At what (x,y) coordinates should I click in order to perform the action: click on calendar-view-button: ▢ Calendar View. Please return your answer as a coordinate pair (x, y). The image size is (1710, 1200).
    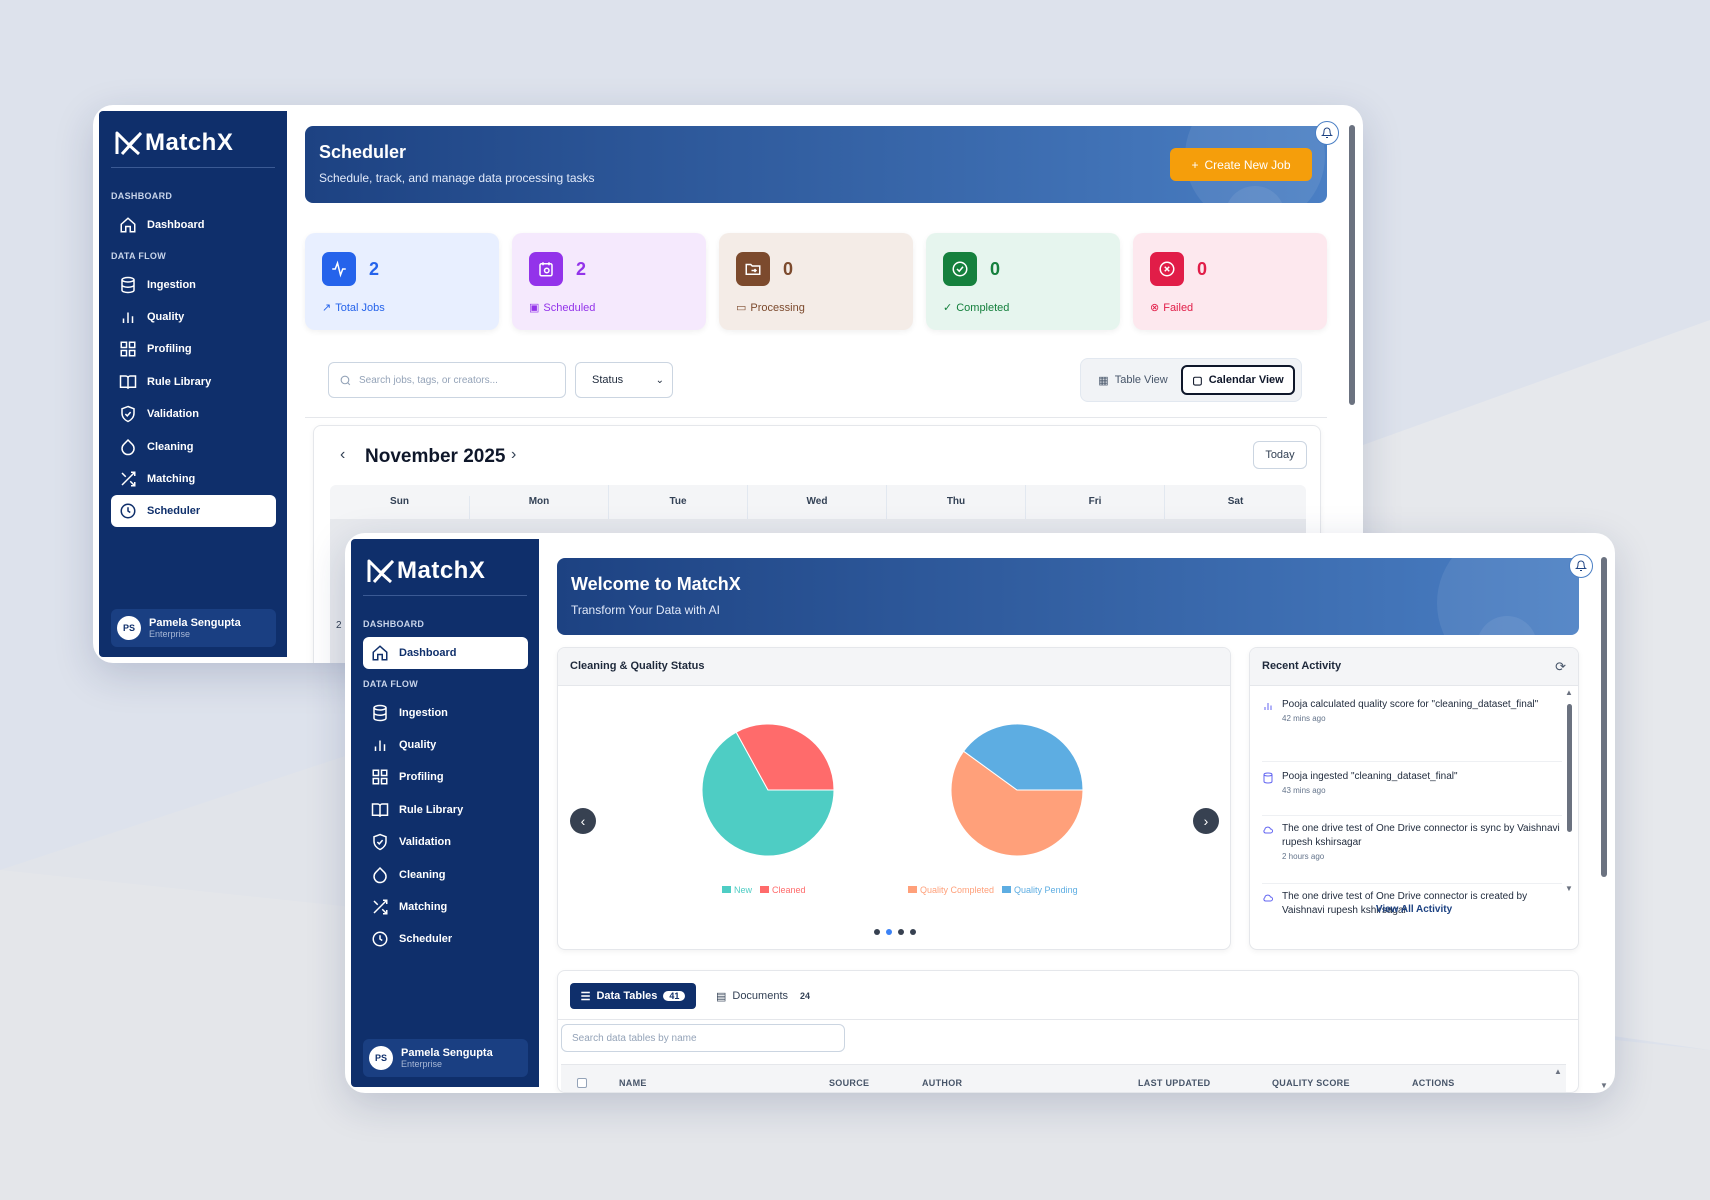
    Looking at the image, I should click on (1238, 380).